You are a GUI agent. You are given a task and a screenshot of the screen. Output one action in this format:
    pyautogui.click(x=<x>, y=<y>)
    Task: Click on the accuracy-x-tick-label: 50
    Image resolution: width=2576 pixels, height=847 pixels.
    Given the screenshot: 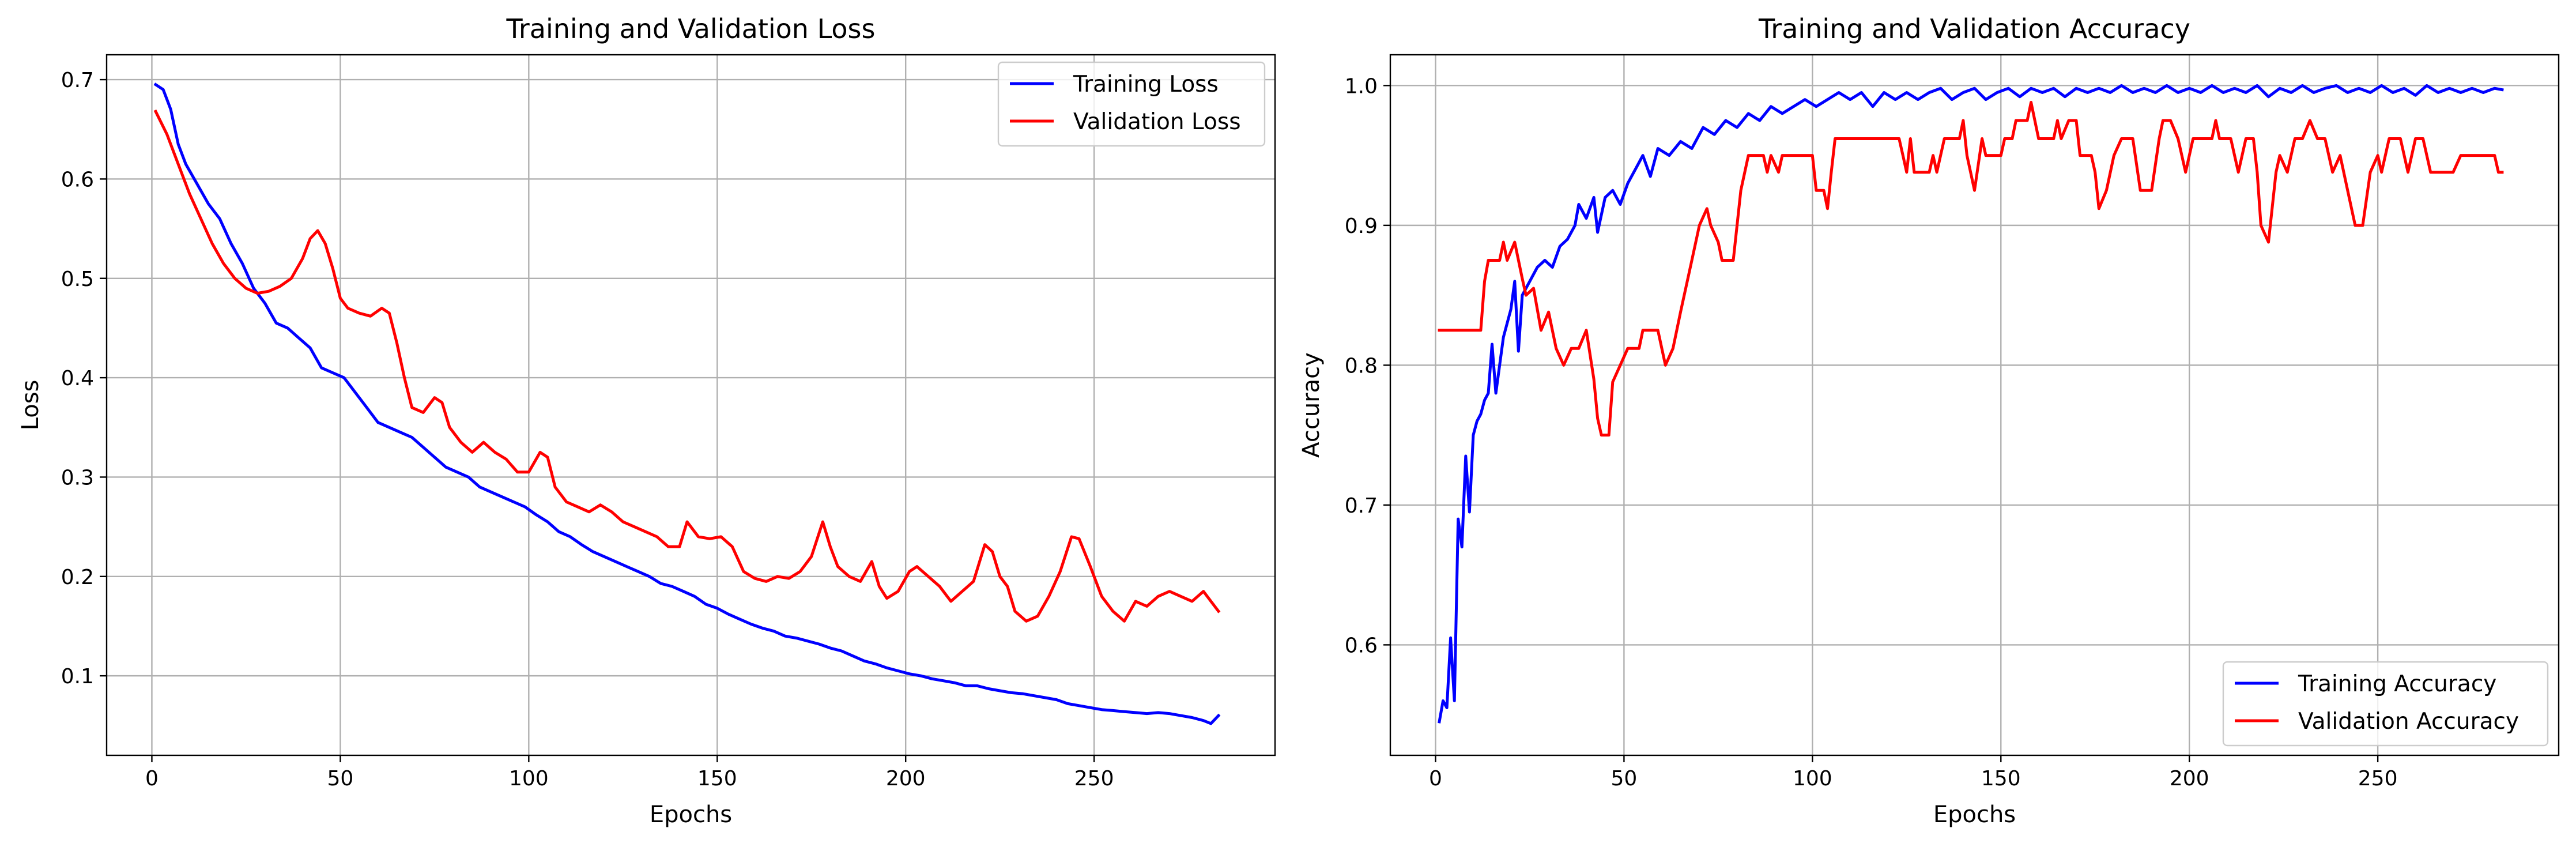 What is the action you would take?
    pyautogui.click(x=1624, y=778)
    